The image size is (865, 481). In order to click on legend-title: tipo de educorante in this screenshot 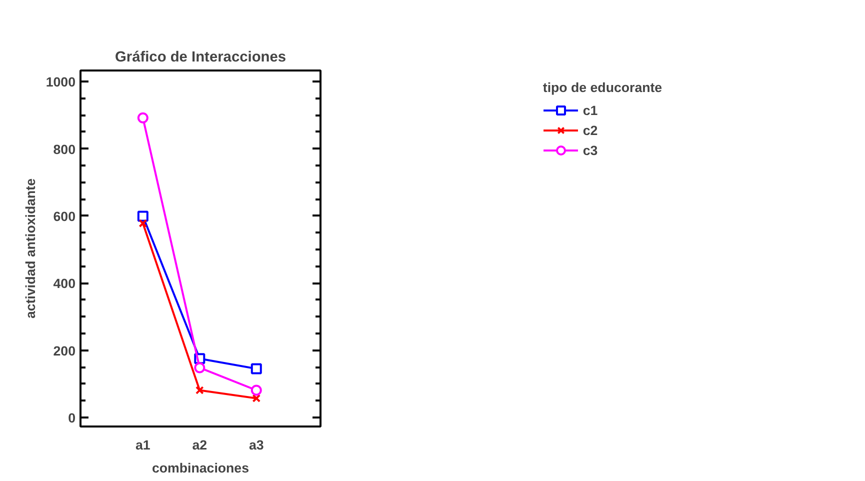, I will do `click(602, 87)`.